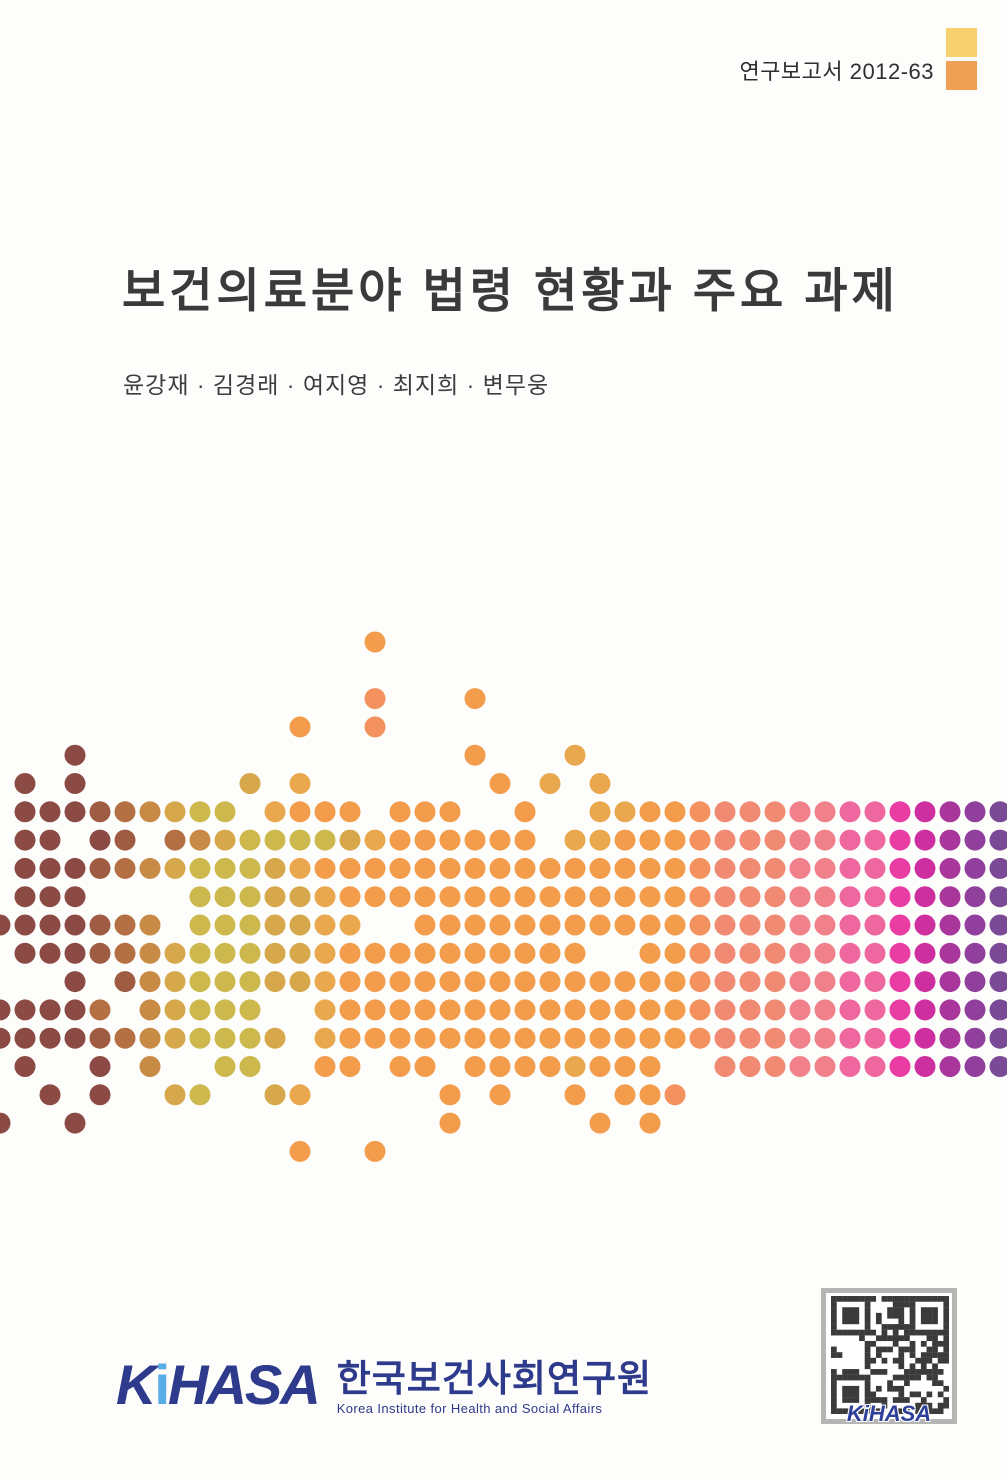 Image resolution: width=1007 pixels, height=1480 pixels. What do you see at coordinates (961, 42) in the screenshot?
I see `yellow-square-icon` at bounding box center [961, 42].